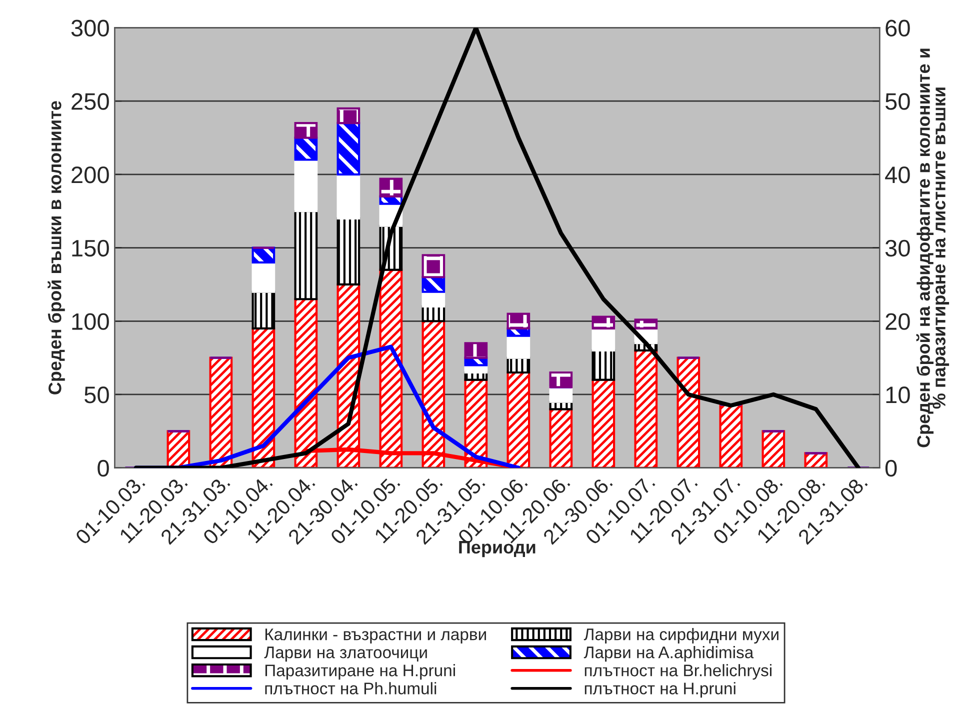 Image resolution: width=972 pixels, height=711 pixels. Describe the element at coordinates (897, 248) in the screenshot. I see `y2-tick-label: 30` at that location.